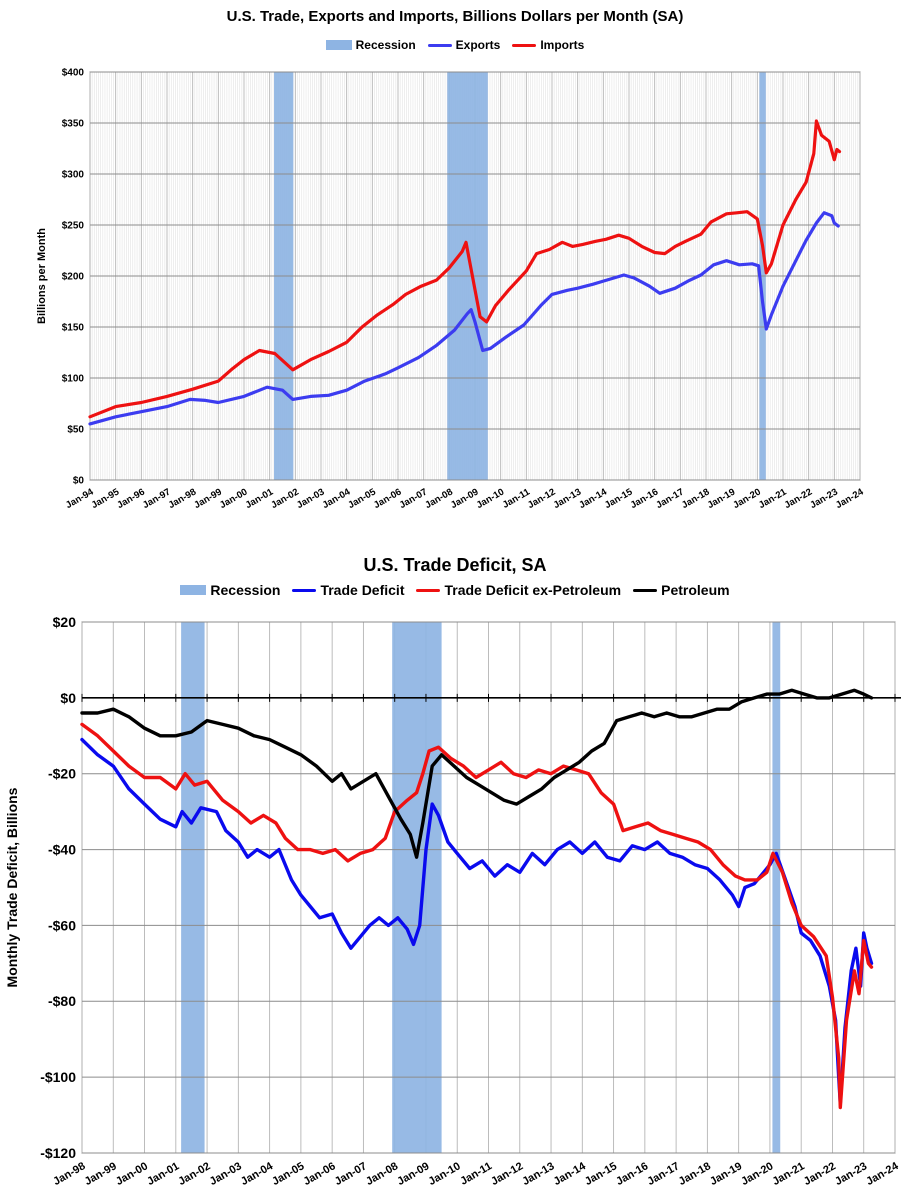 The image size is (910, 1200). What do you see at coordinates (464, 318) in the screenshot?
I see `series-line-exports` at bounding box center [464, 318].